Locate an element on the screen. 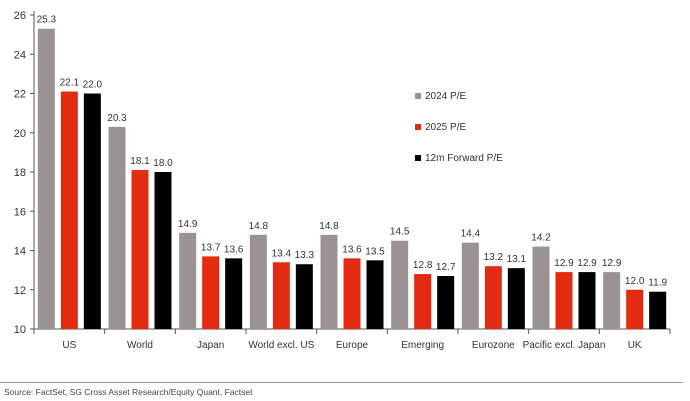 This screenshot has width=690, height=401. legend-label: 2024 P/E is located at coordinates (445, 96).